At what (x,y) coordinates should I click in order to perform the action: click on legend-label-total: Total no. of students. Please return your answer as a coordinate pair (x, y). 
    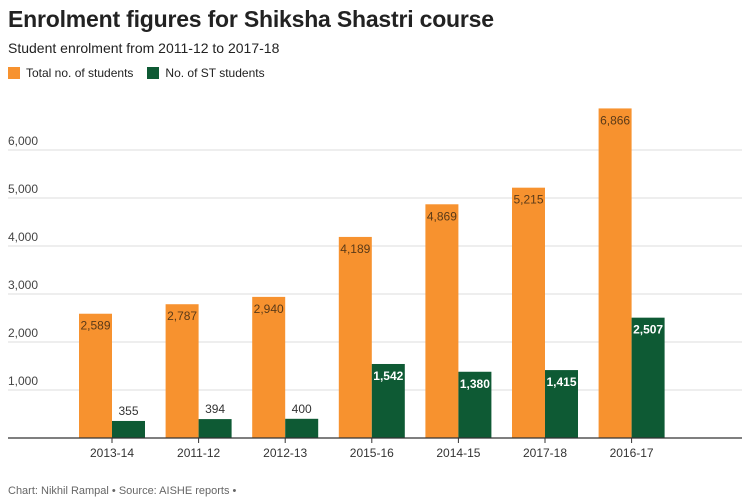
    Looking at the image, I should click on (80, 73).